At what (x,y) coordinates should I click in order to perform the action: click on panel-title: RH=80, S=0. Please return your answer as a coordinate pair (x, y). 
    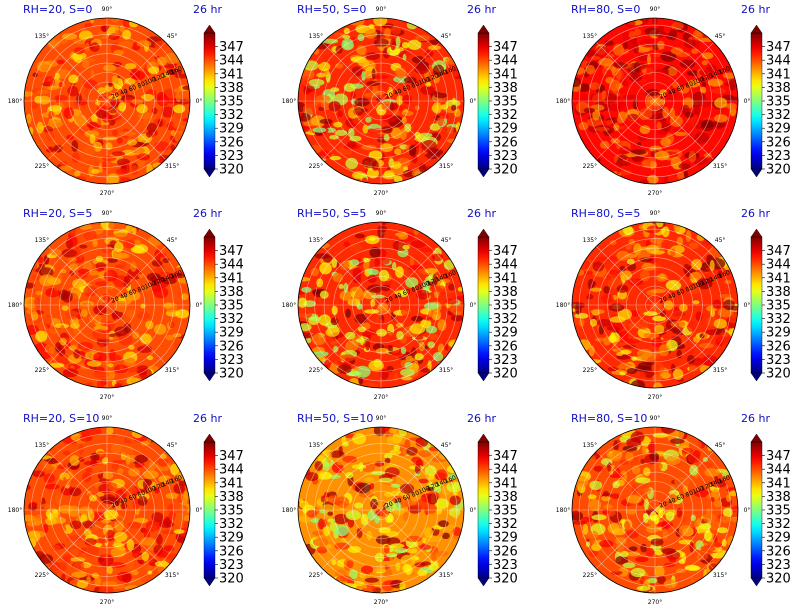
    Looking at the image, I should click on (605, 9).